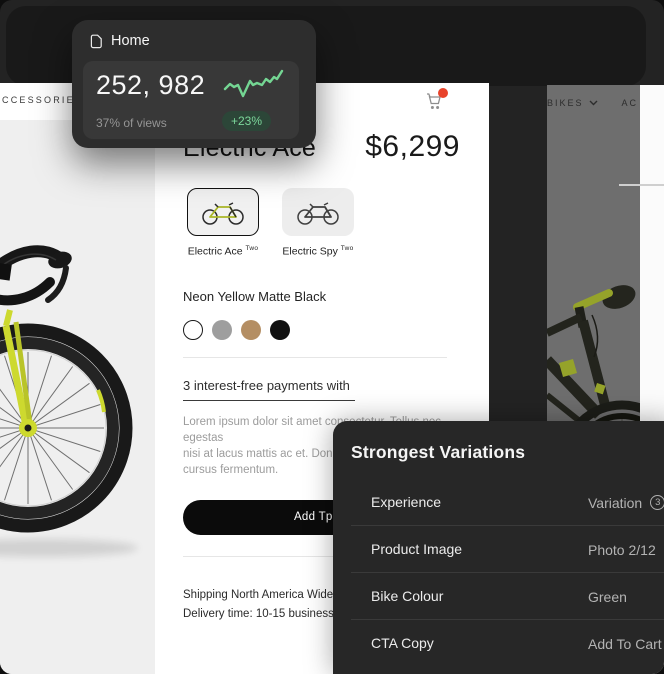  I want to click on secondary-navbar: BIKES AC, so click(593, 103).